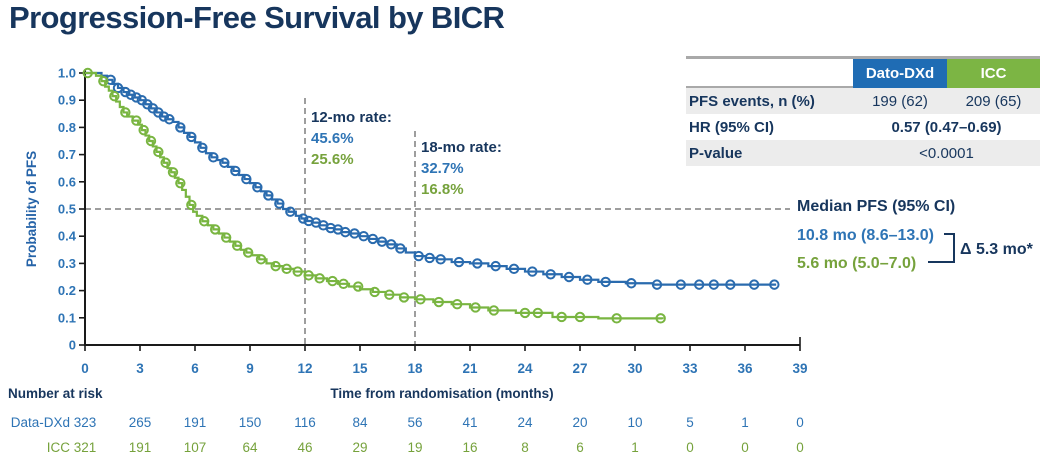 The width and height of the screenshot is (1050, 462). Describe the element at coordinates (67, 127) in the screenshot. I see `y-tick-label: 0.8` at that location.